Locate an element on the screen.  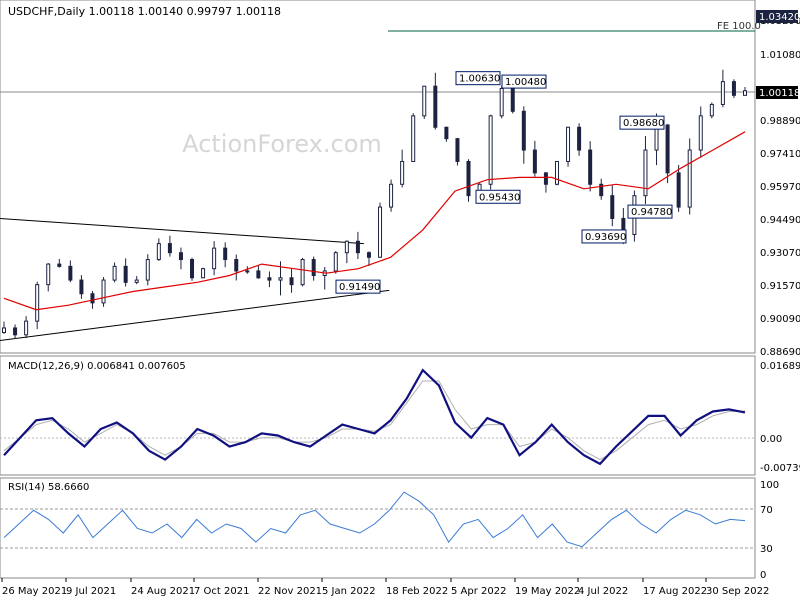
level-annotation: 0.91490 is located at coordinates (358, 286).